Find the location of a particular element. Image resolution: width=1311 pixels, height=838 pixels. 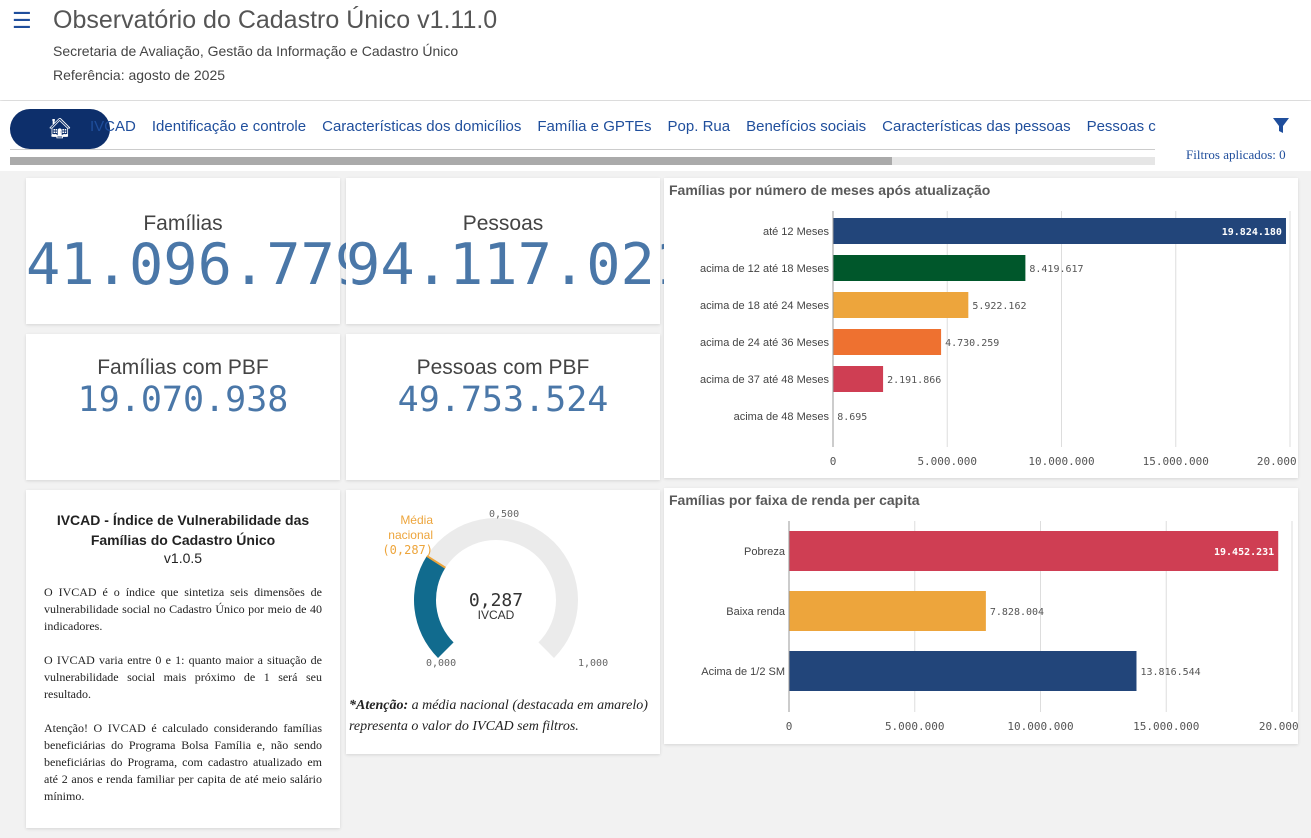

home-icon: 🏠︎ is located at coordinates (60, 129).